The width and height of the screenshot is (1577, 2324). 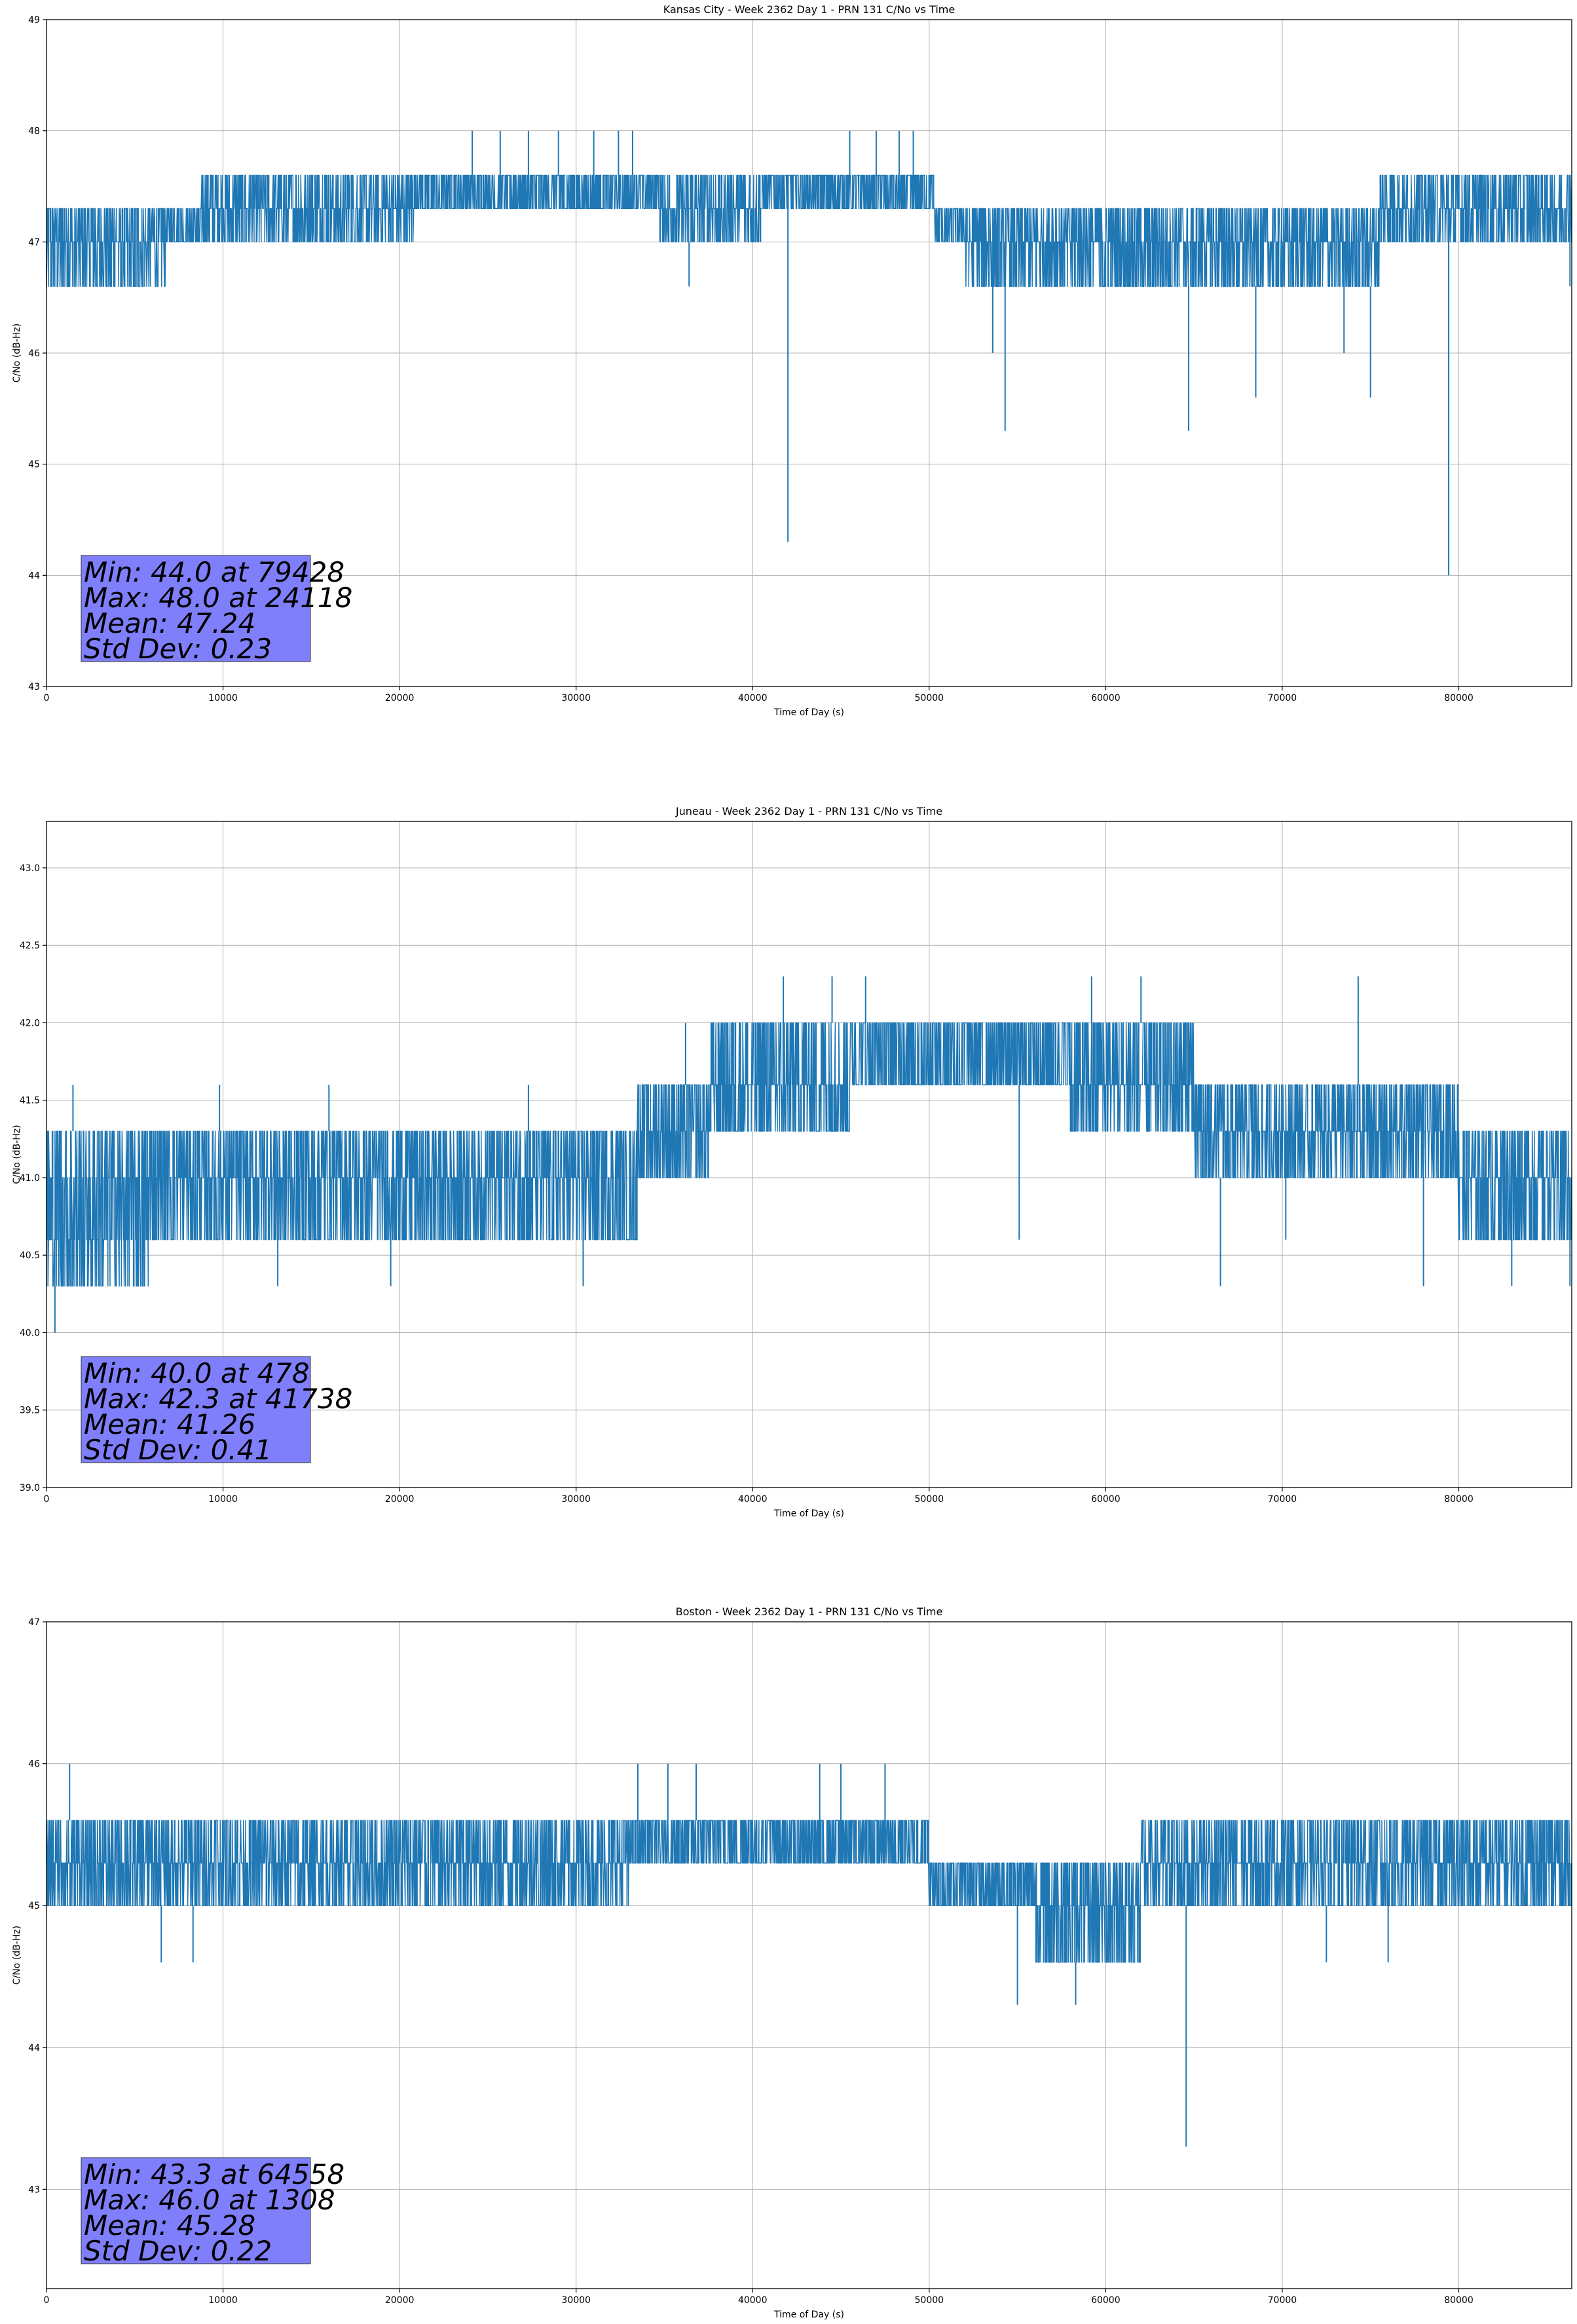 What do you see at coordinates (34, 131) in the screenshot?
I see `y-tick-label: 48` at bounding box center [34, 131].